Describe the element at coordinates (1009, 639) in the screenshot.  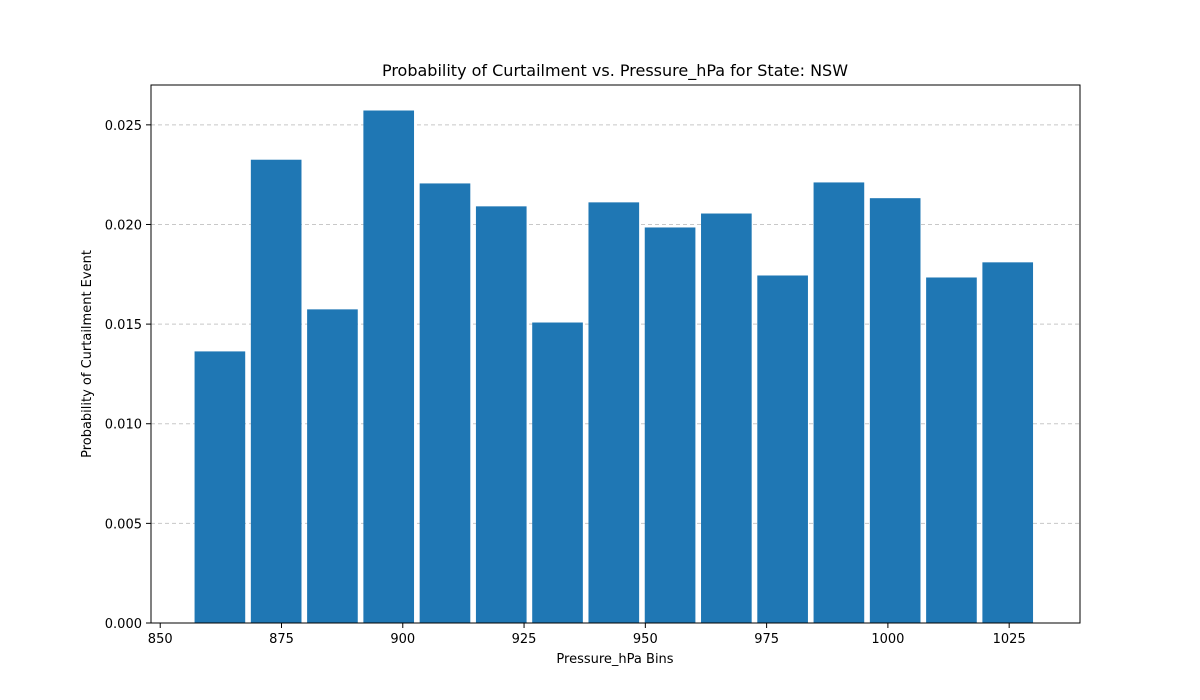
I see `x-tick-label: 1025` at that location.